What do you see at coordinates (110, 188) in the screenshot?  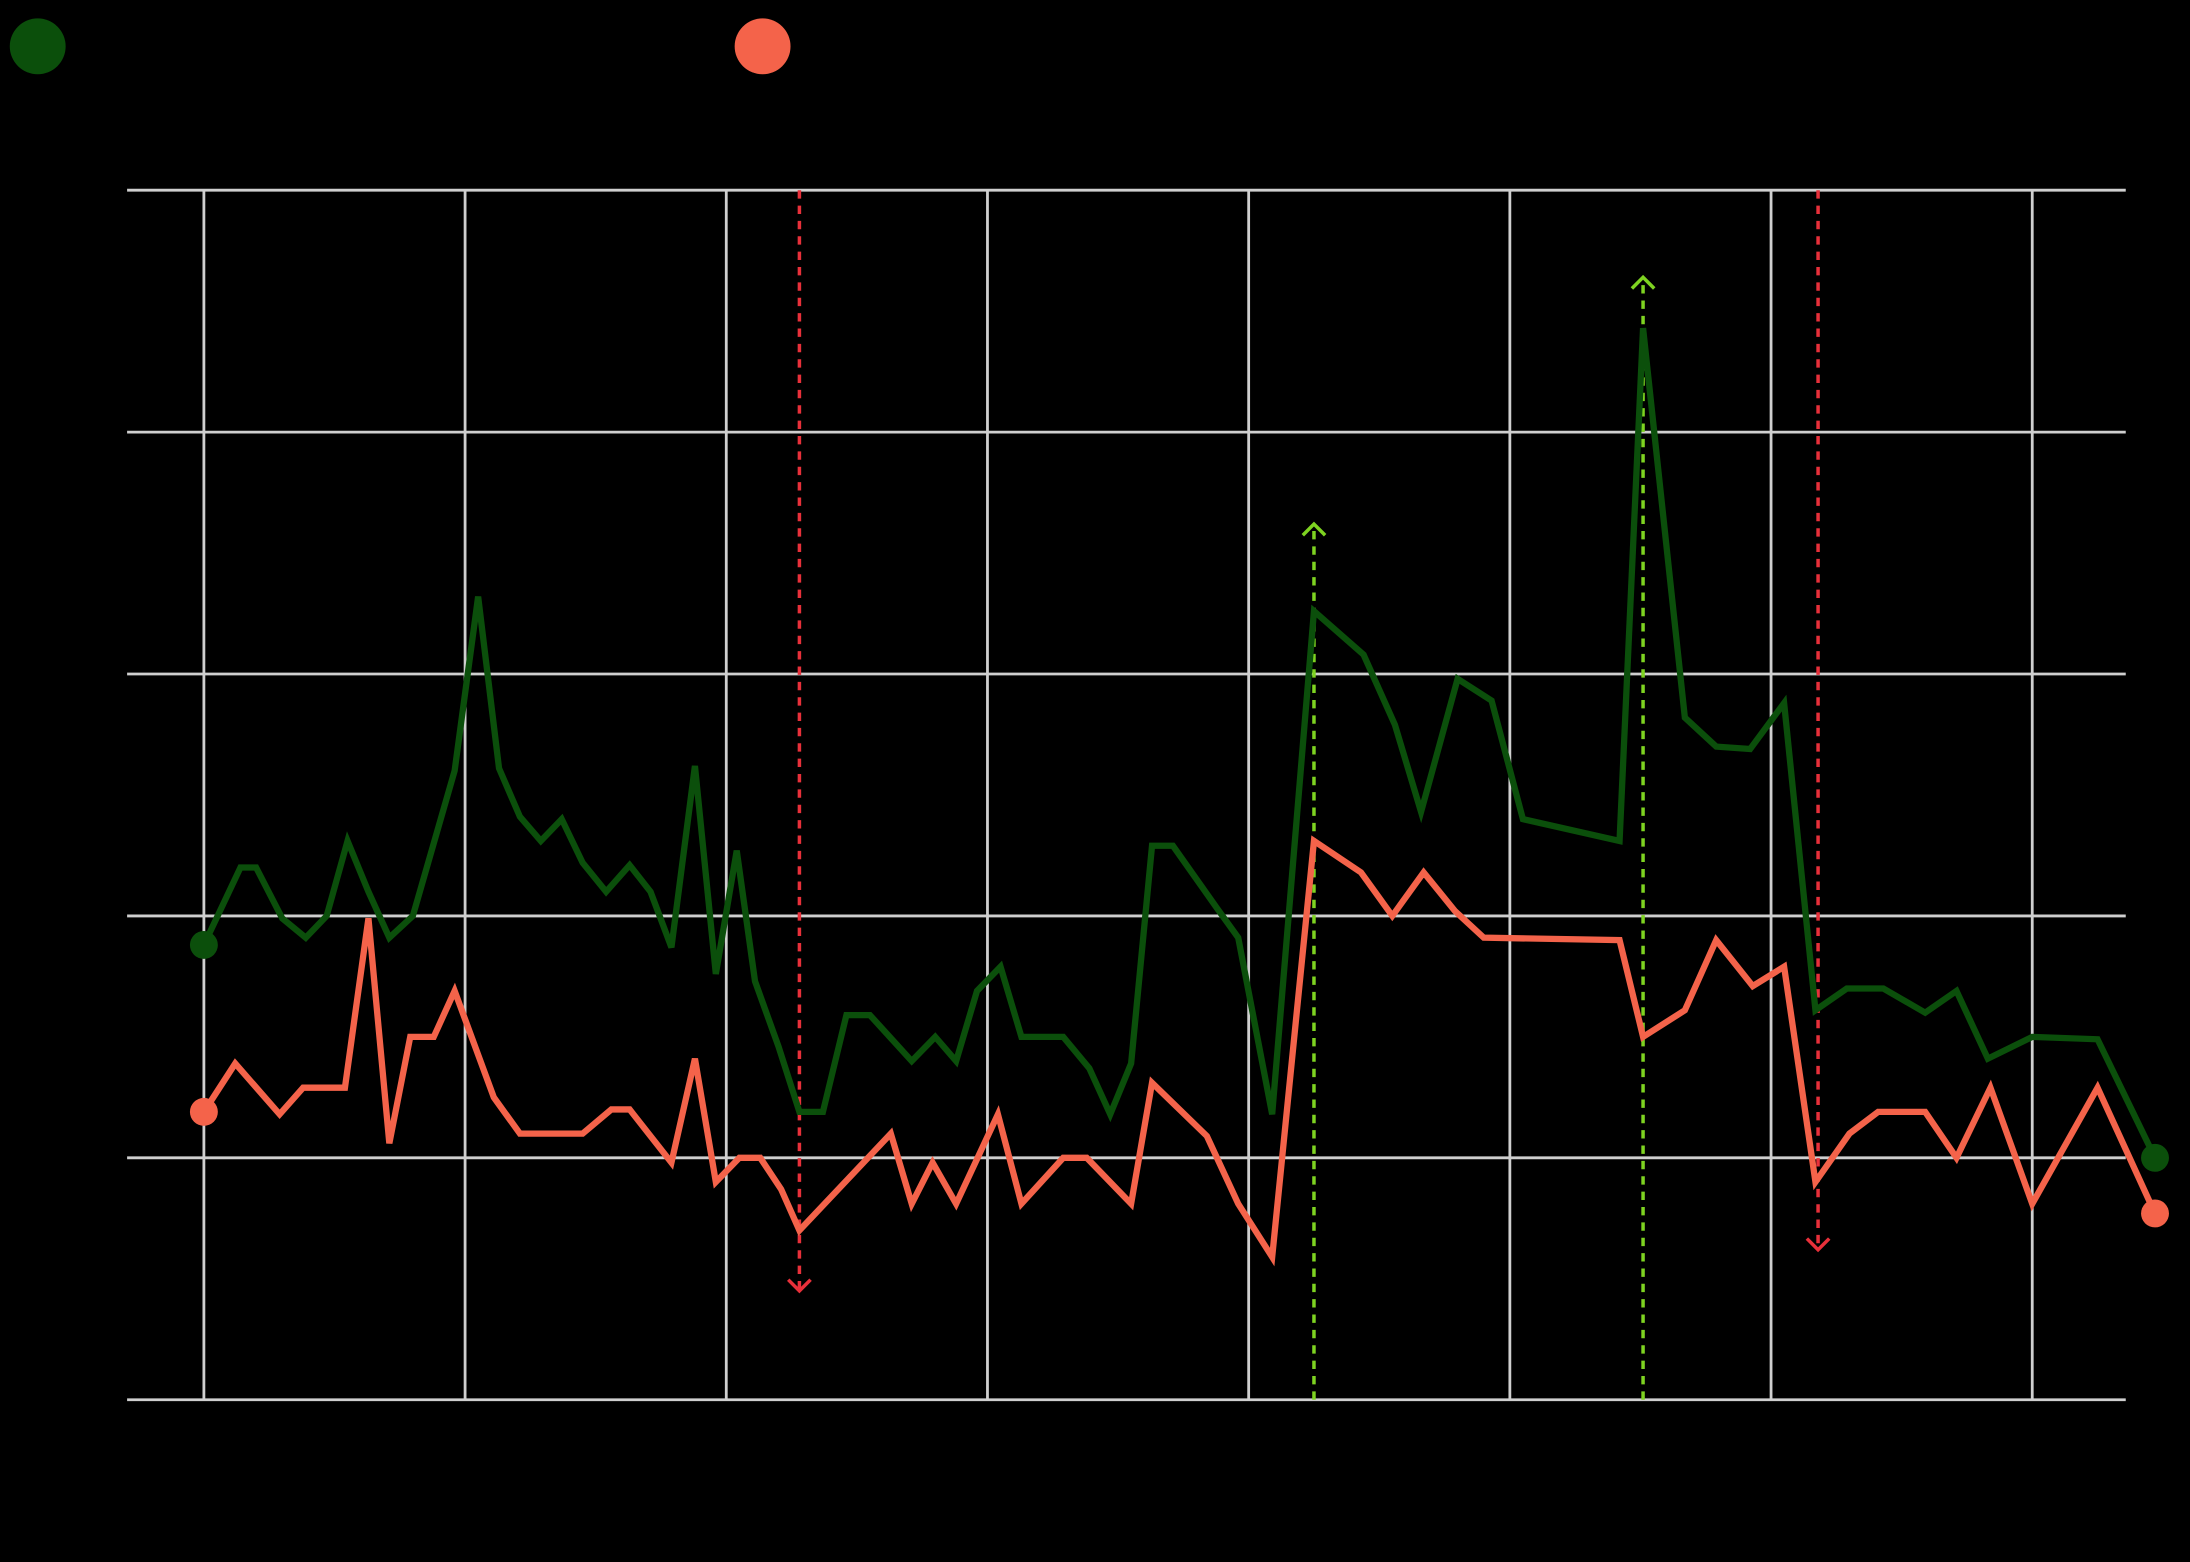 I see `y-tick-label: 5` at bounding box center [110, 188].